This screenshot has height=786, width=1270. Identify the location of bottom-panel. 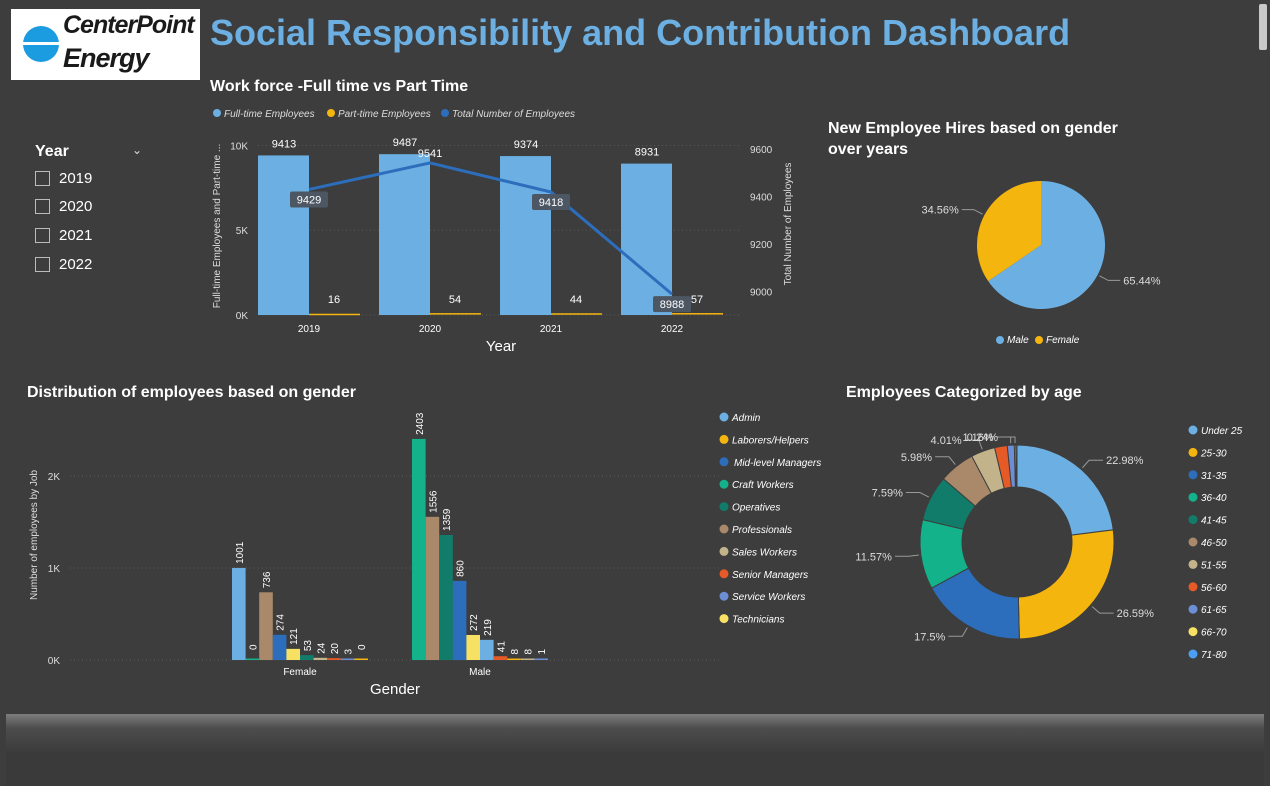
(635, 750).